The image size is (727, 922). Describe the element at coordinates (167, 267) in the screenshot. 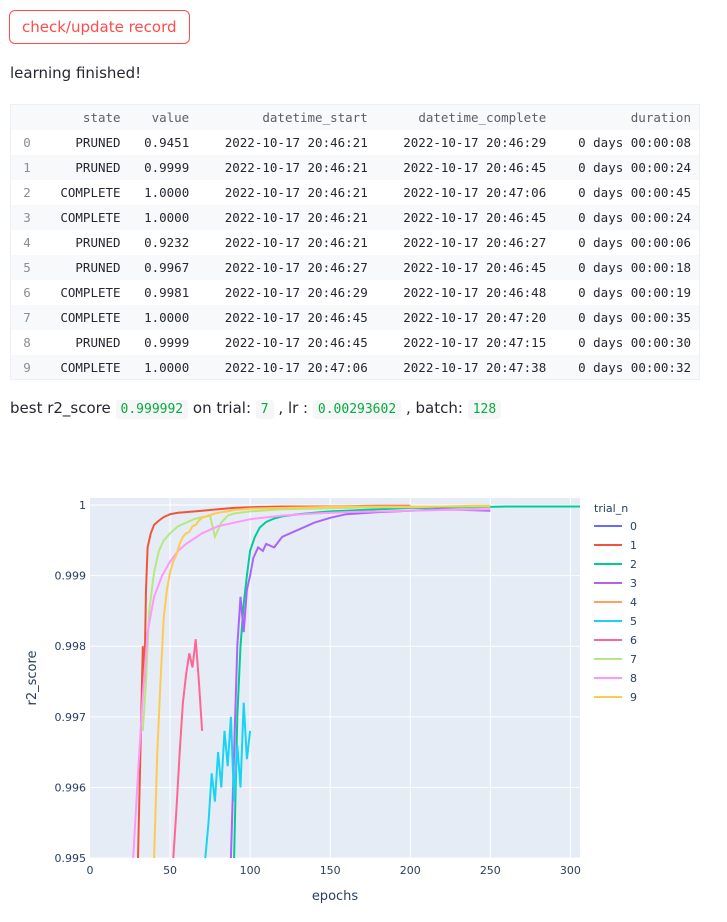

I see `table-cell-value: 0.9967` at that location.